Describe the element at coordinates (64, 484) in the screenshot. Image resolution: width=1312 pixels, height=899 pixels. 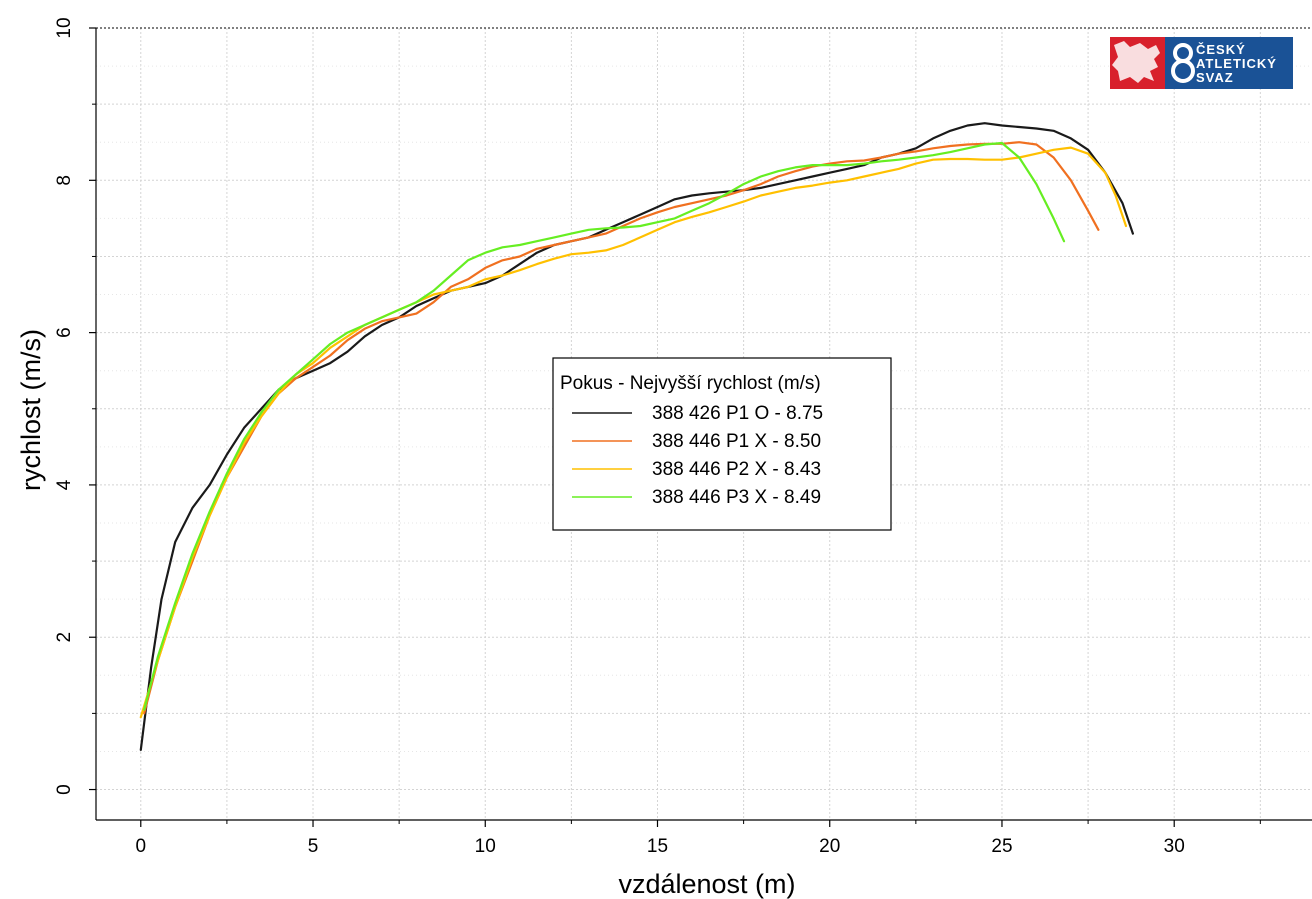
I see `y-tick-label: 4` at that location.